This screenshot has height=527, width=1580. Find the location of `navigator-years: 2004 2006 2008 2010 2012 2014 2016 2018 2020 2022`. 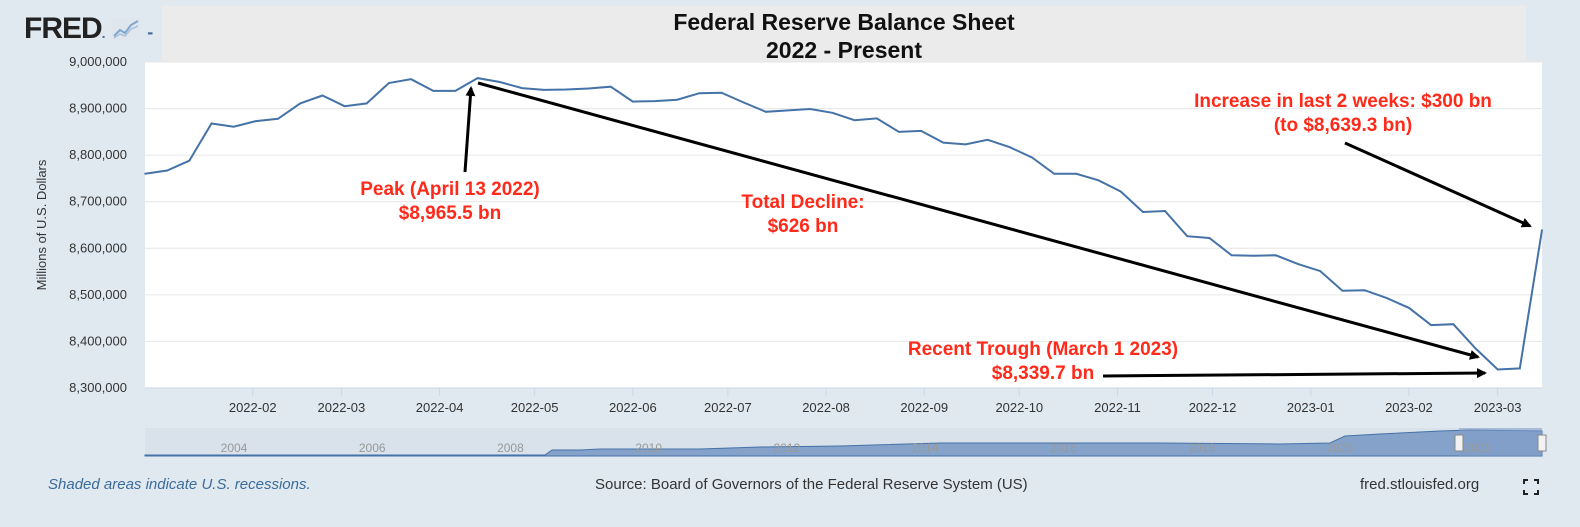

navigator-years: 2004 2006 2008 2010 2012 2014 2016 2018 2020 2022 is located at coordinates (856, 448).